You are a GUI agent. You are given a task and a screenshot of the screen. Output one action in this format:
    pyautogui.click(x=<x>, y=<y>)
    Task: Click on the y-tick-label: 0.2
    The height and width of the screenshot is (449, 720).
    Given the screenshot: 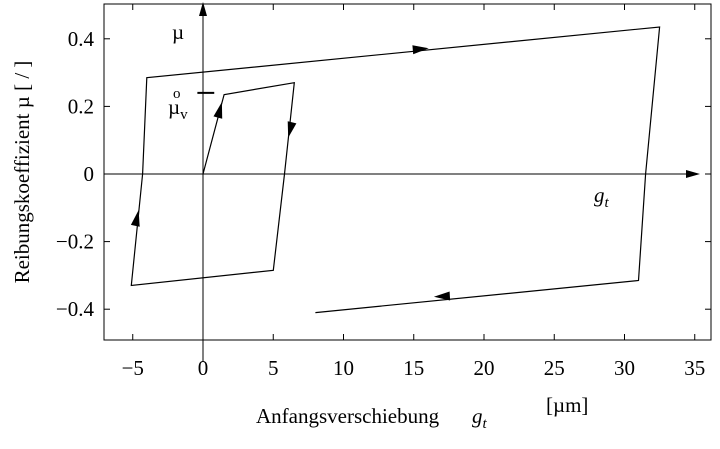 What is the action you would take?
    pyautogui.click(x=81, y=106)
    